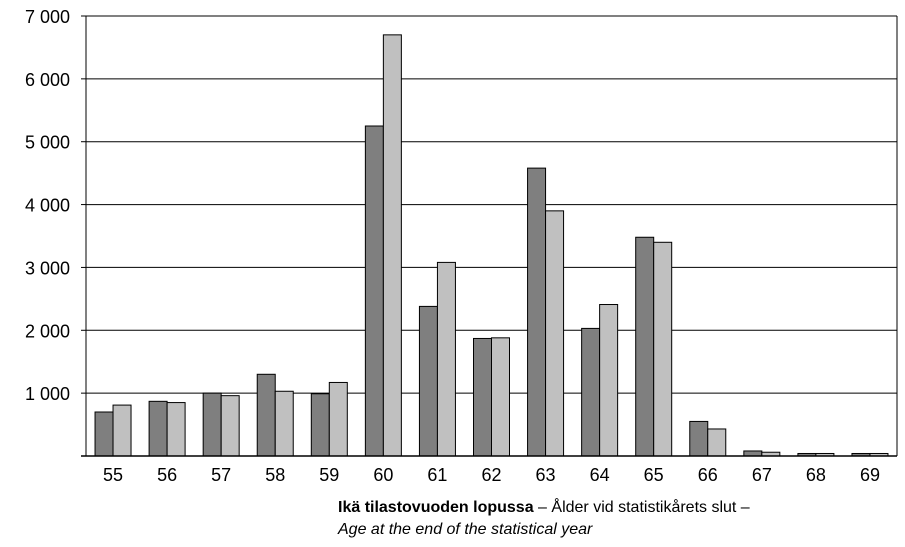 This screenshot has height=547, width=905. Describe the element at coordinates (437, 475) in the screenshot. I see `x-tick-label: 61` at that location.